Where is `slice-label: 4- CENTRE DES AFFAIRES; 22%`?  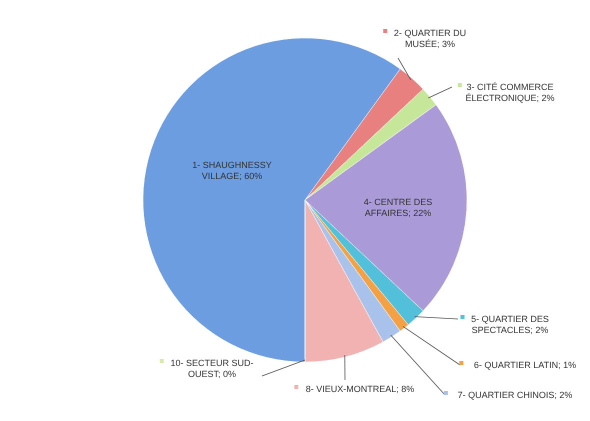
slice-label: 4- CENTRE DES AFFAIRES; 22% is located at coordinates (398, 207).